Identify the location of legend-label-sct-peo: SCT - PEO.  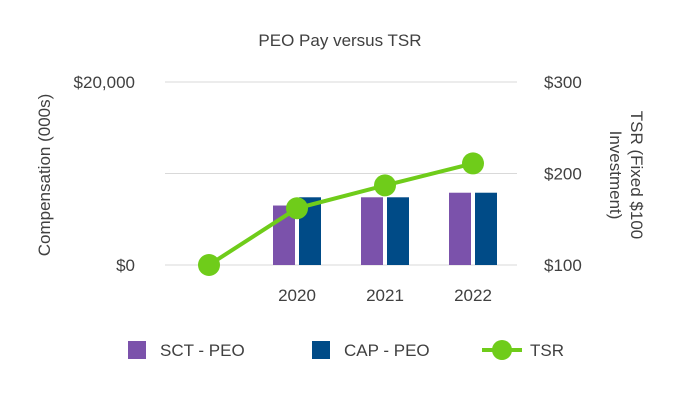
(202, 350).